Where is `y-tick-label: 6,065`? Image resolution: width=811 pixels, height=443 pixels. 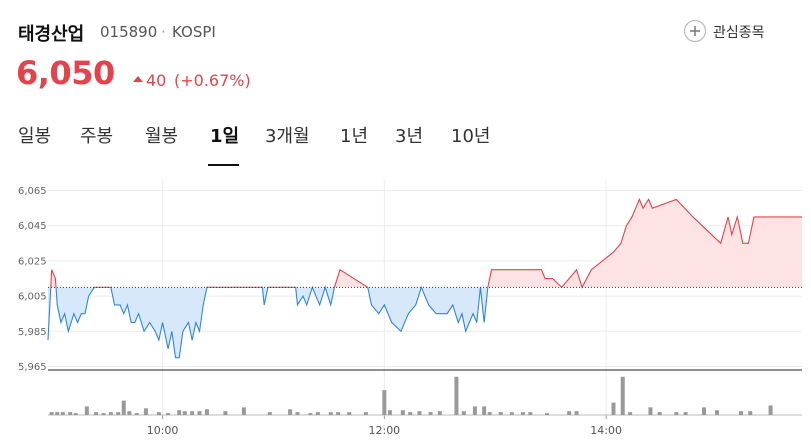
y-tick-label: 6,065 is located at coordinates (32, 191).